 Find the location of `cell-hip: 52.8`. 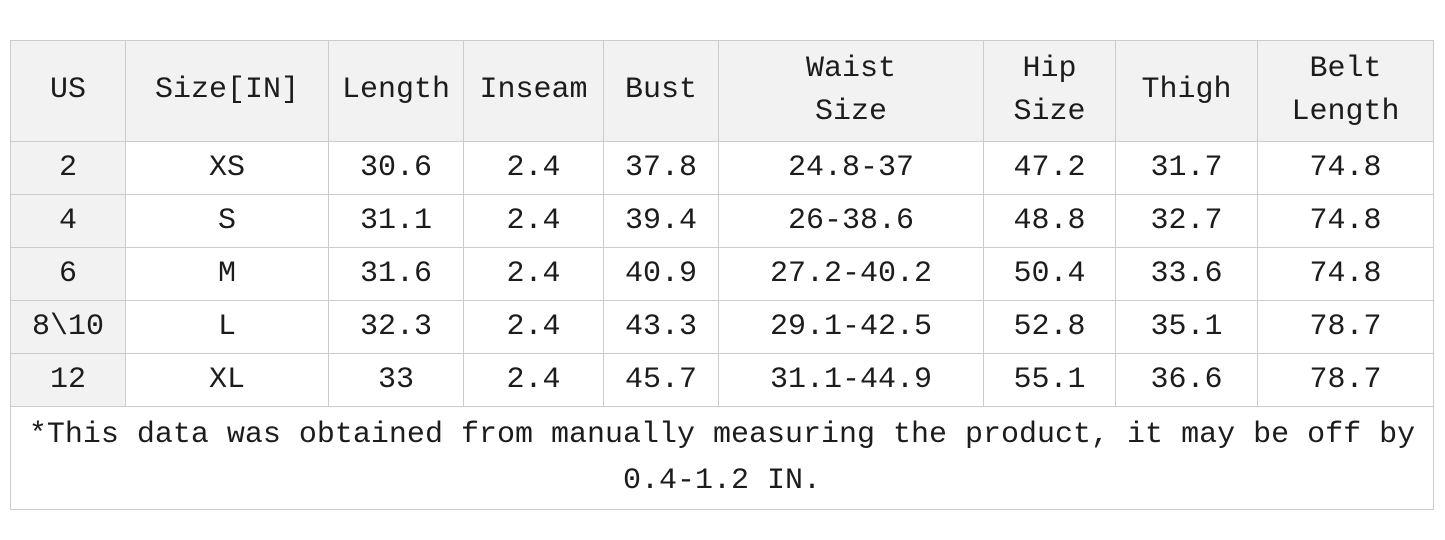

cell-hip: 52.8 is located at coordinates (1049, 327).